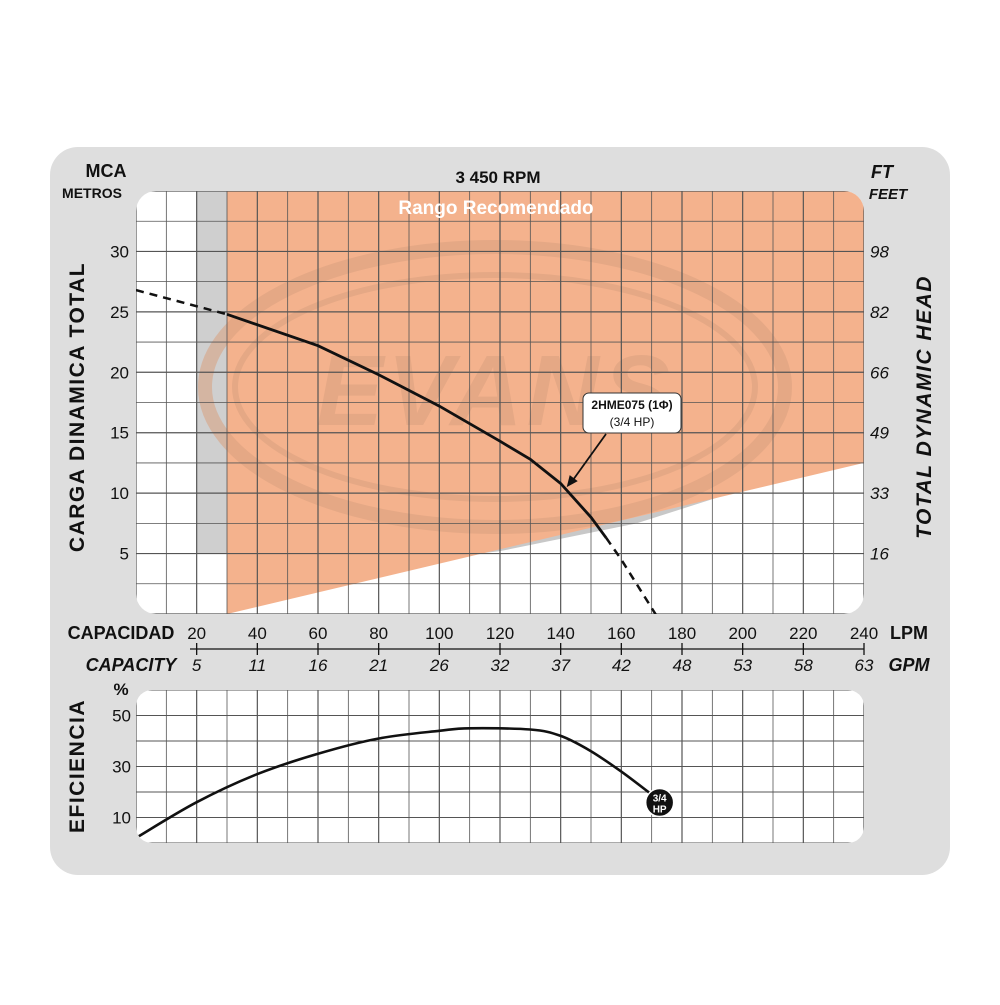  What do you see at coordinates (864, 633) in the screenshot?
I see `x-tick-label: 240` at bounding box center [864, 633].